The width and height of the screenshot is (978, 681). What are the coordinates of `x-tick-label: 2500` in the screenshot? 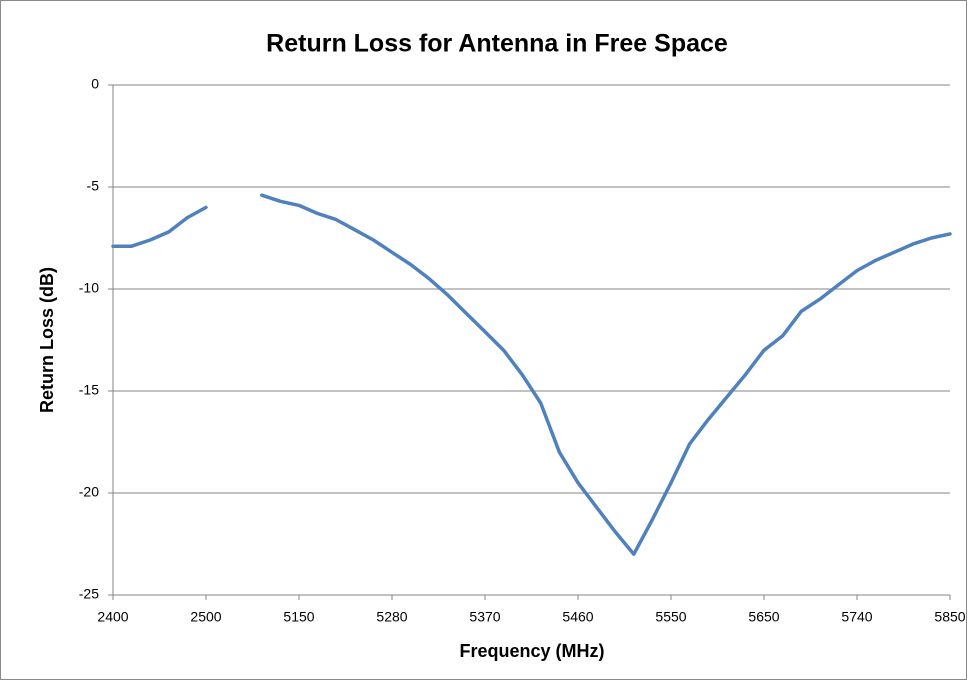 It's located at (205, 617).